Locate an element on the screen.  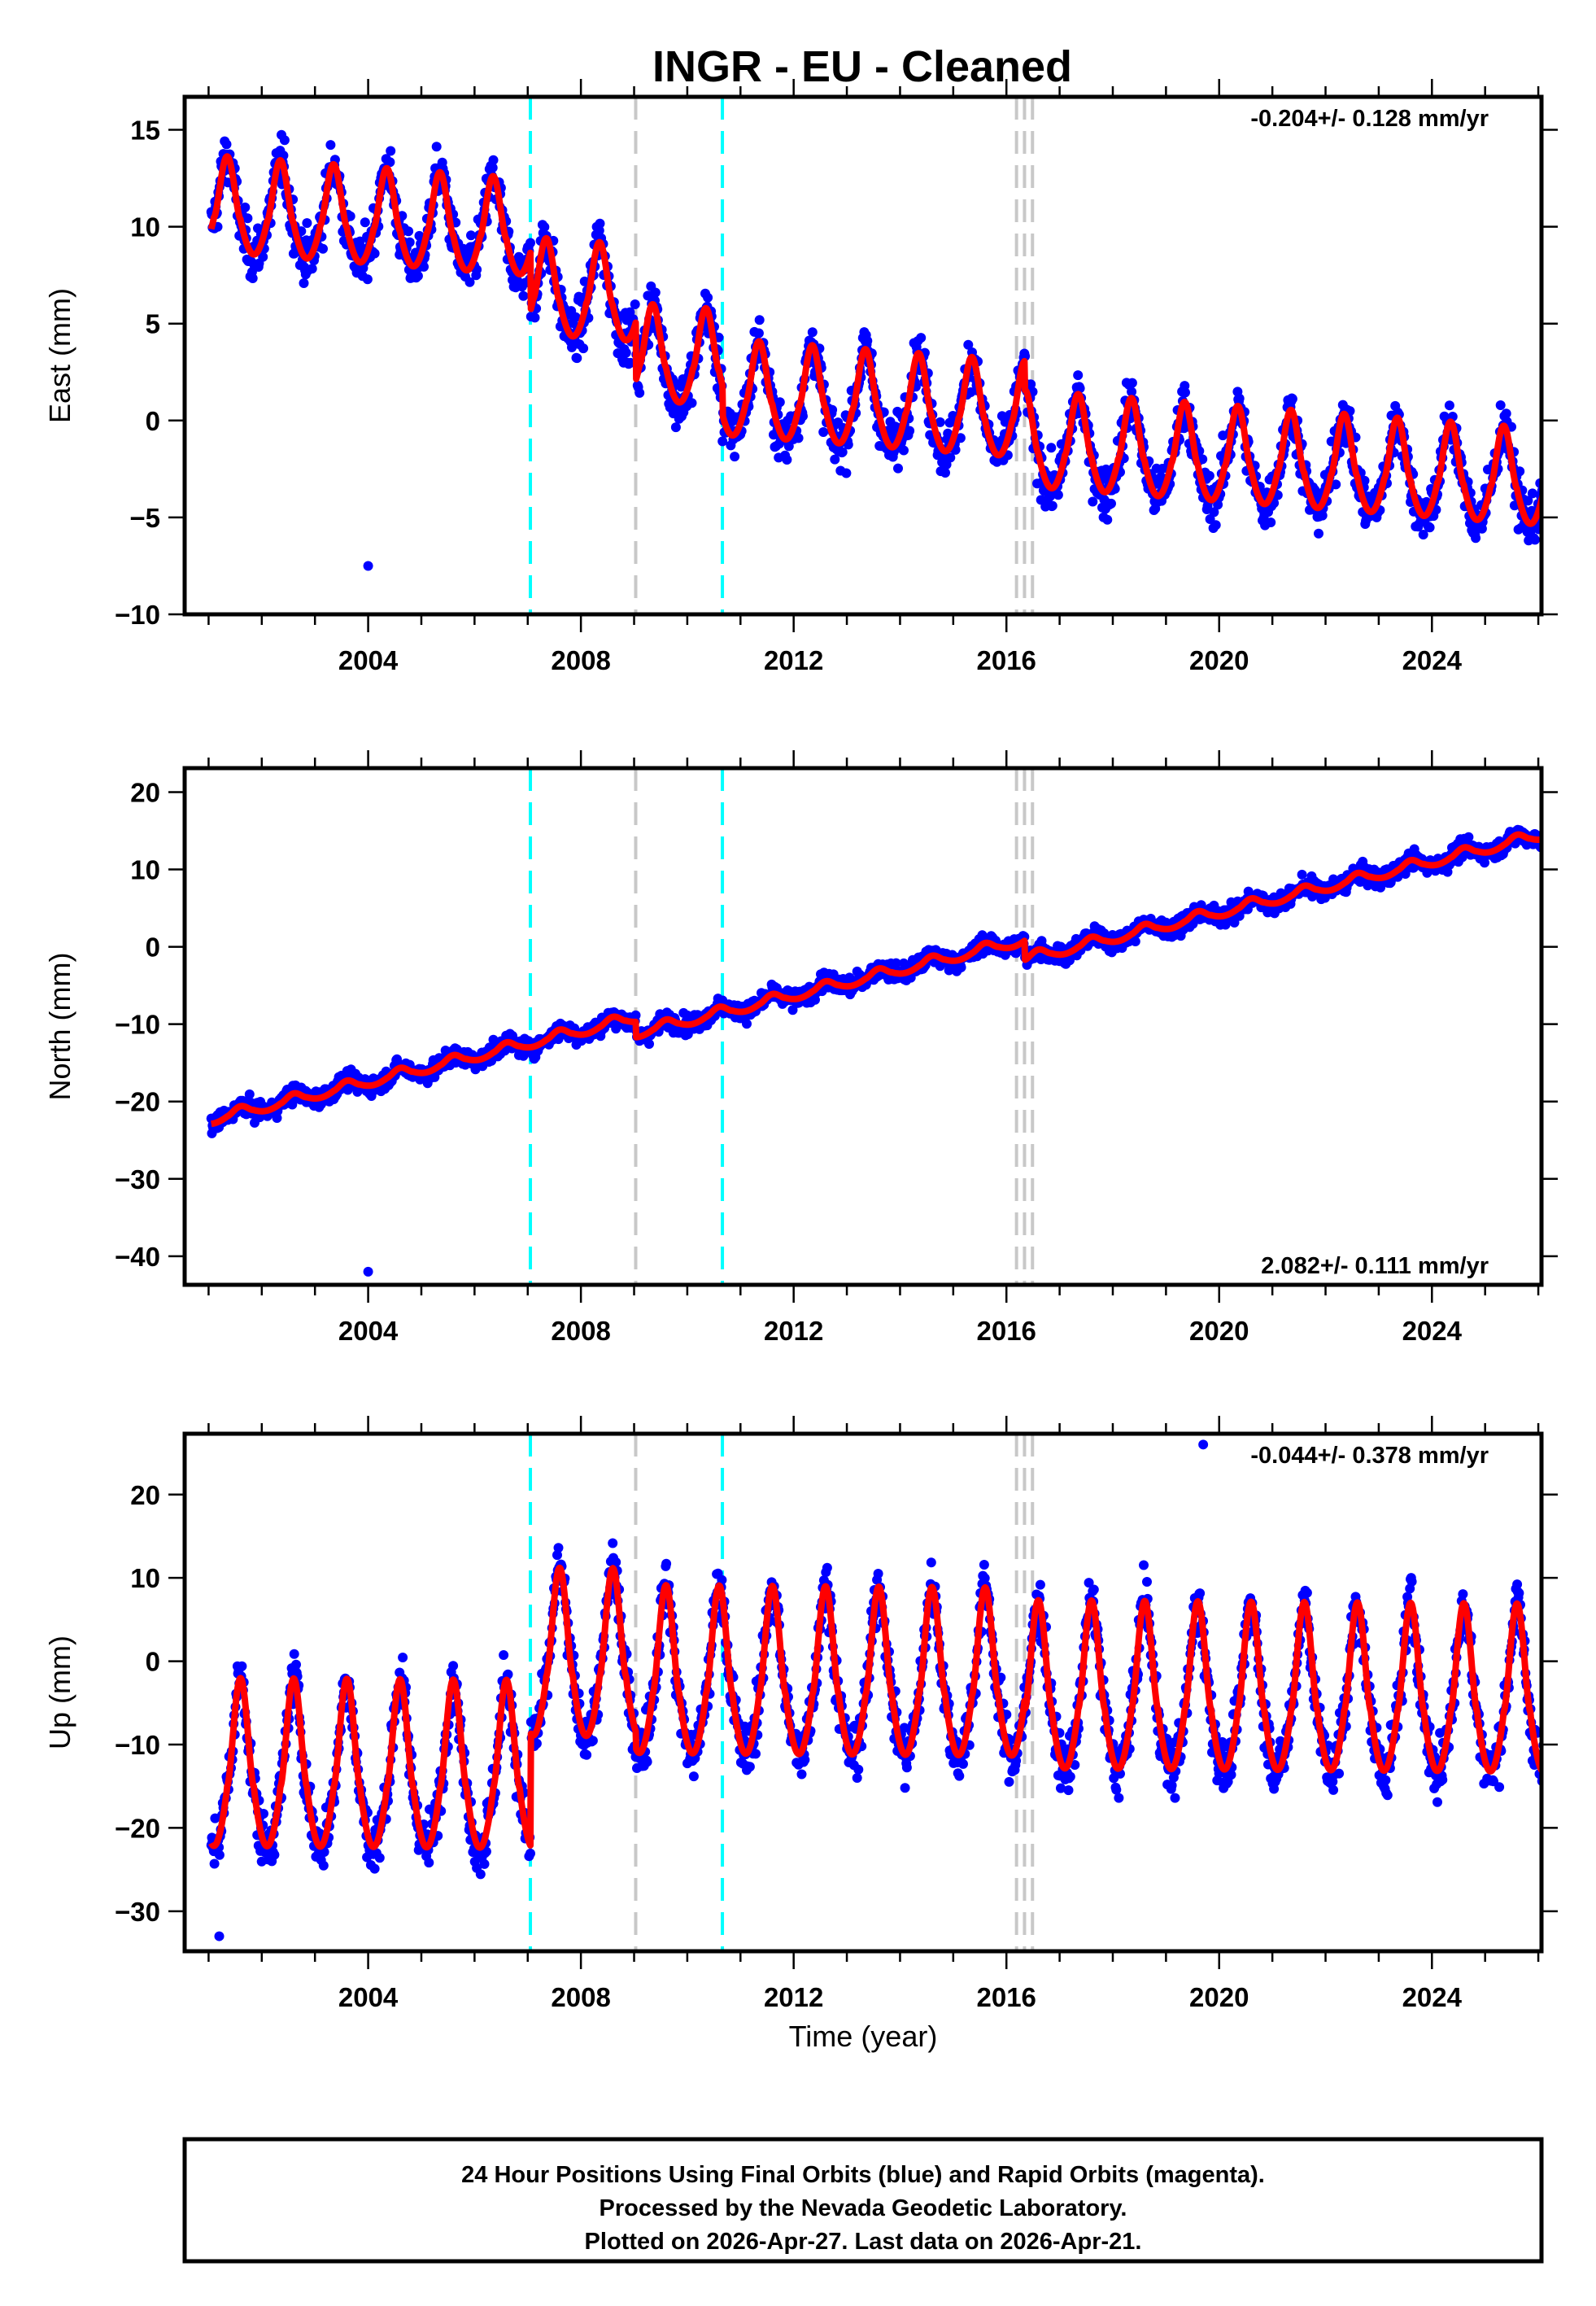
y-tick-label: 5 is located at coordinates (153, 324).